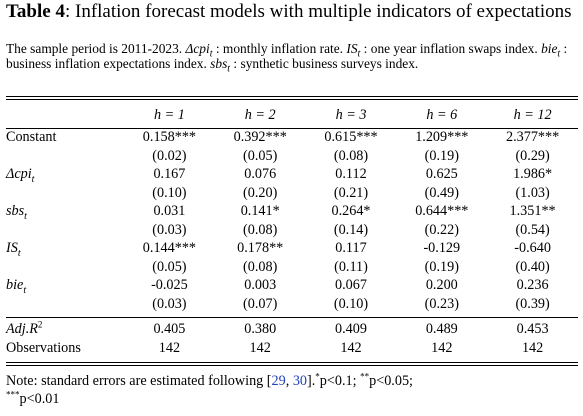  Describe the element at coordinates (292, 348) in the screenshot. I see `stats-row: Observations 142 142 142 142 142` at that location.